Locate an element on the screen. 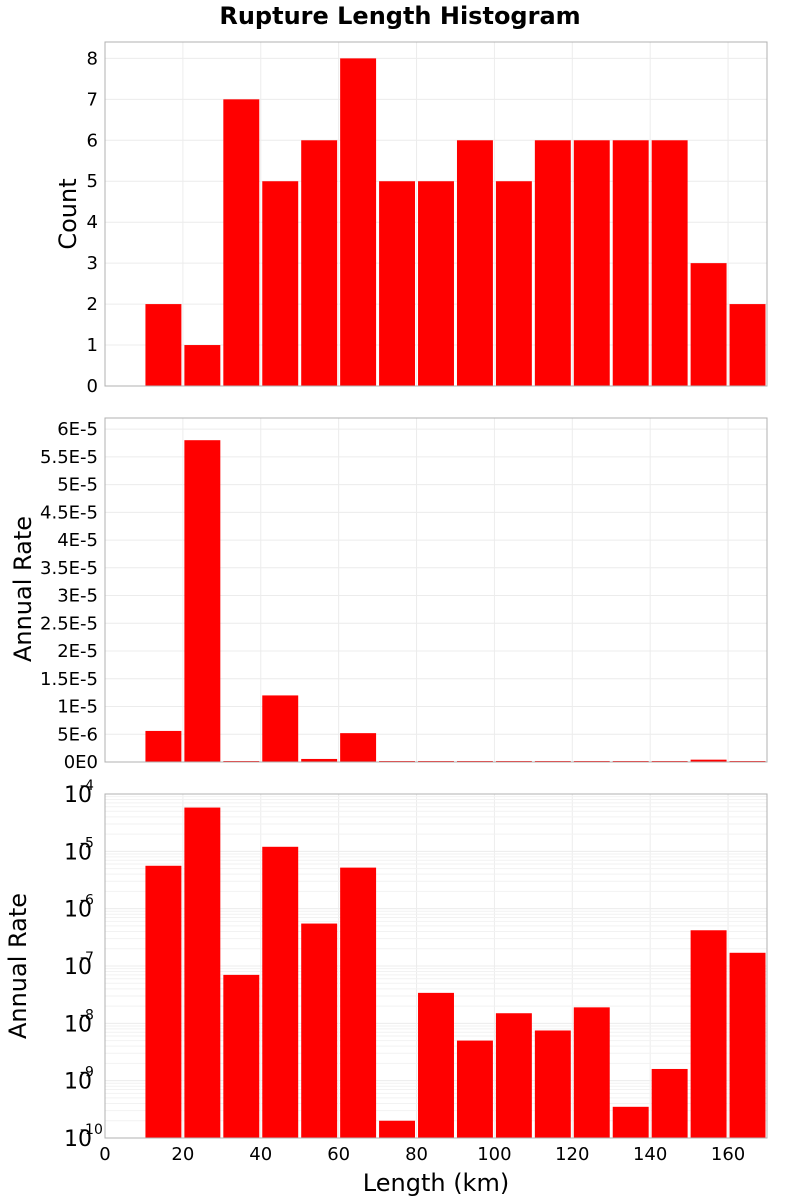 Image resolution: width=800 pixels, height=1200 pixels. x-tick-label: 0 is located at coordinates (104, 1154).